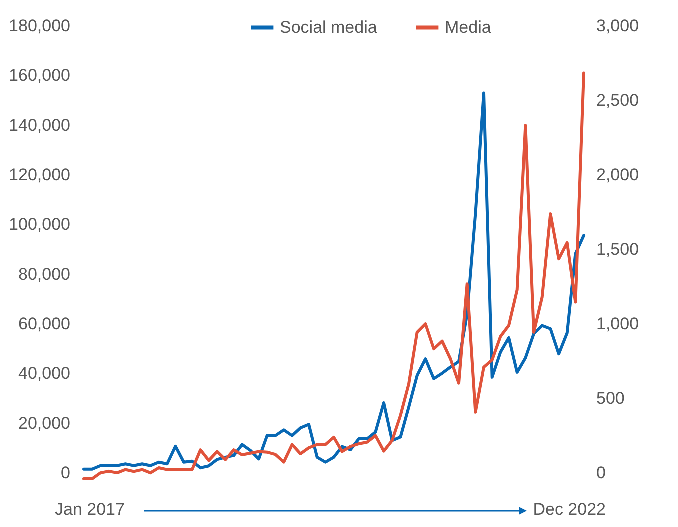  I want to click on y2-tick-label: 2,000, so click(618, 175).